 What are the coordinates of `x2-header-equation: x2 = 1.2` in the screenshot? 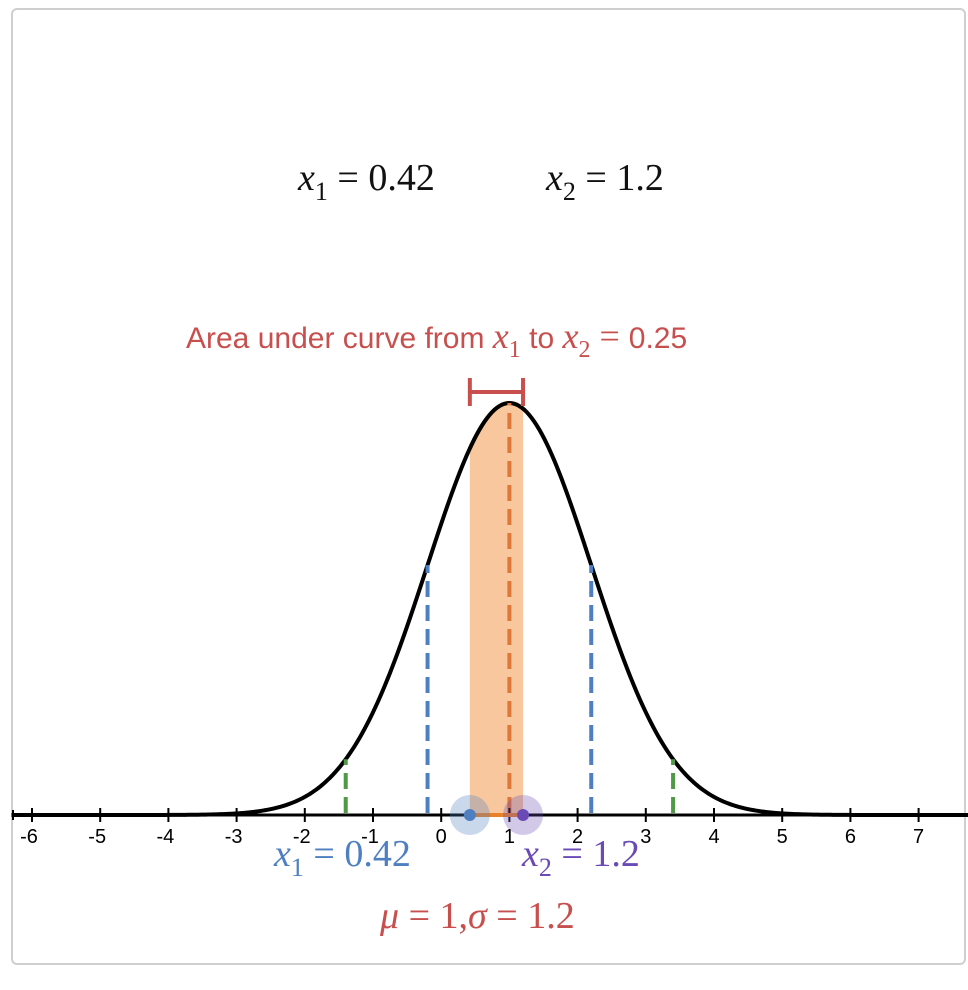 It's located at (604, 181).